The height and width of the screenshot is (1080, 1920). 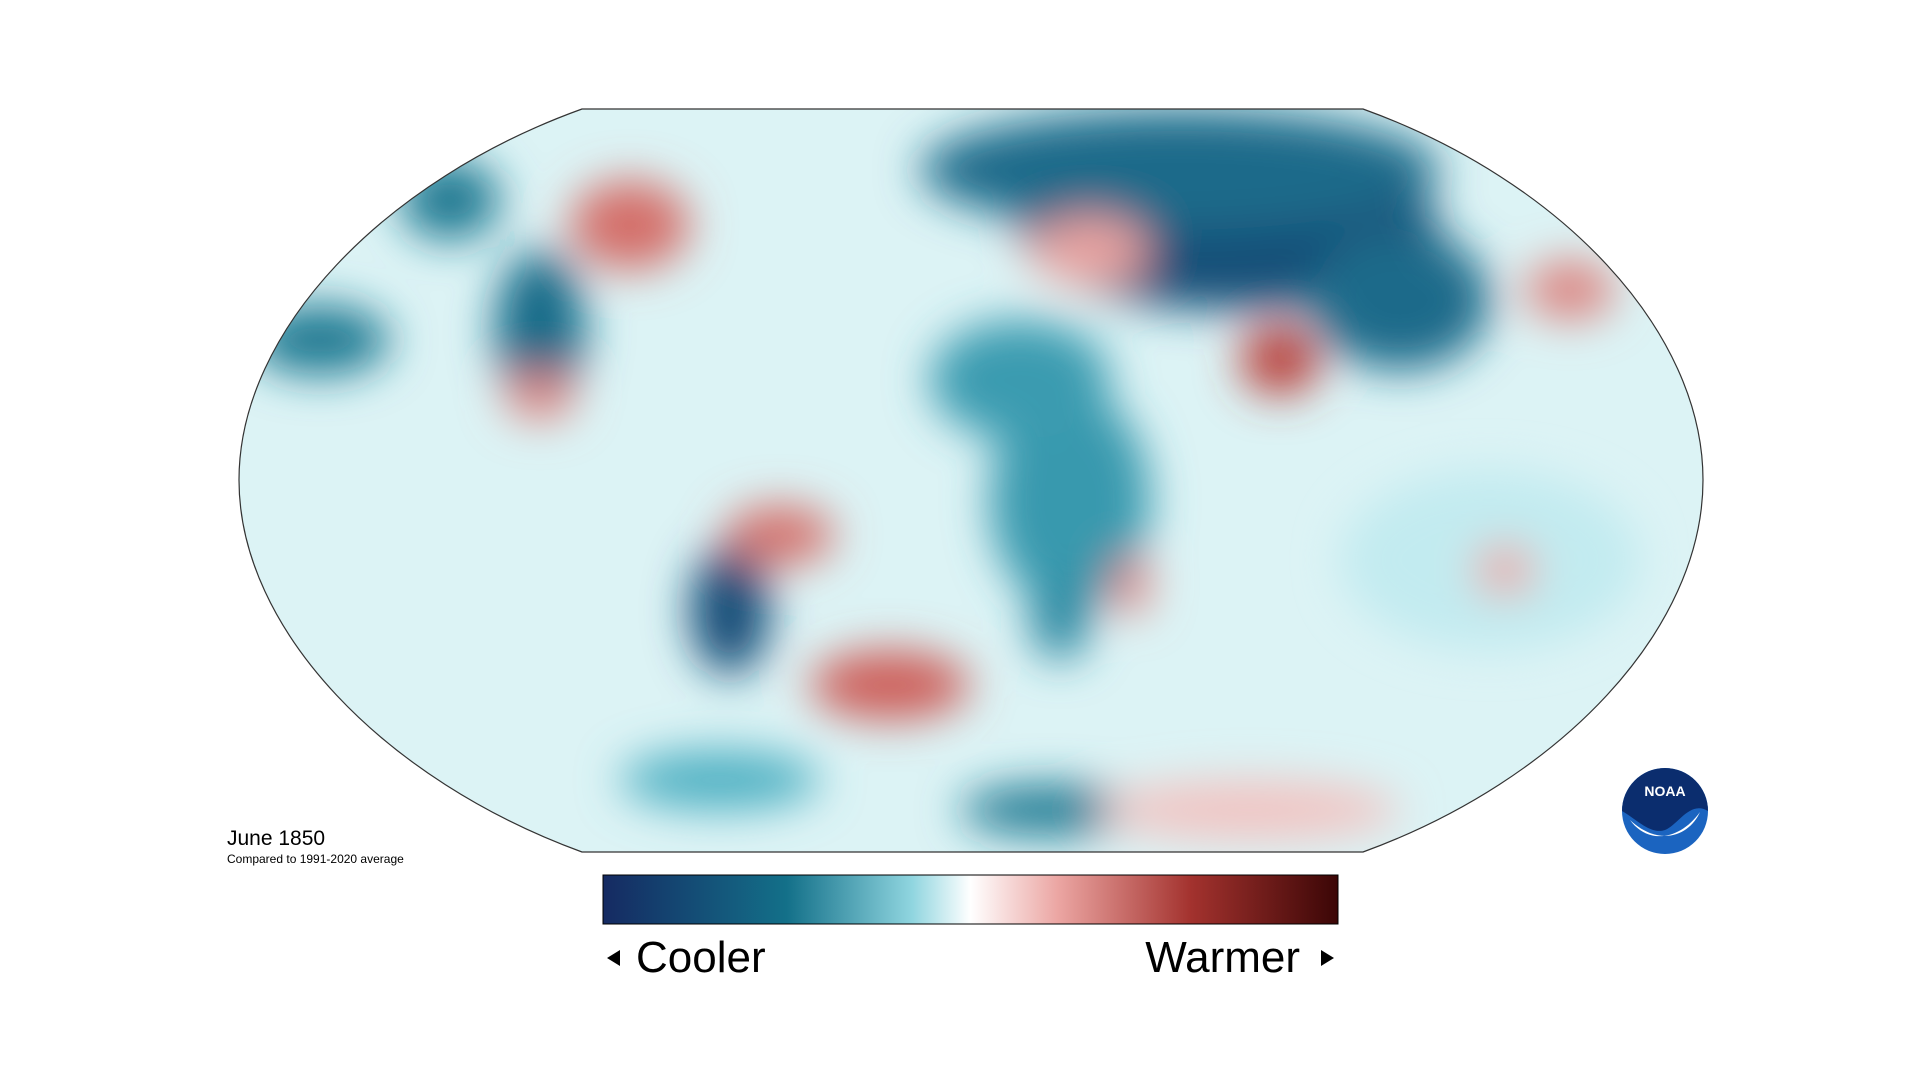 What do you see at coordinates (1222, 957) in the screenshot?
I see `legend-high: Warmer` at bounding box center [1222, 957].